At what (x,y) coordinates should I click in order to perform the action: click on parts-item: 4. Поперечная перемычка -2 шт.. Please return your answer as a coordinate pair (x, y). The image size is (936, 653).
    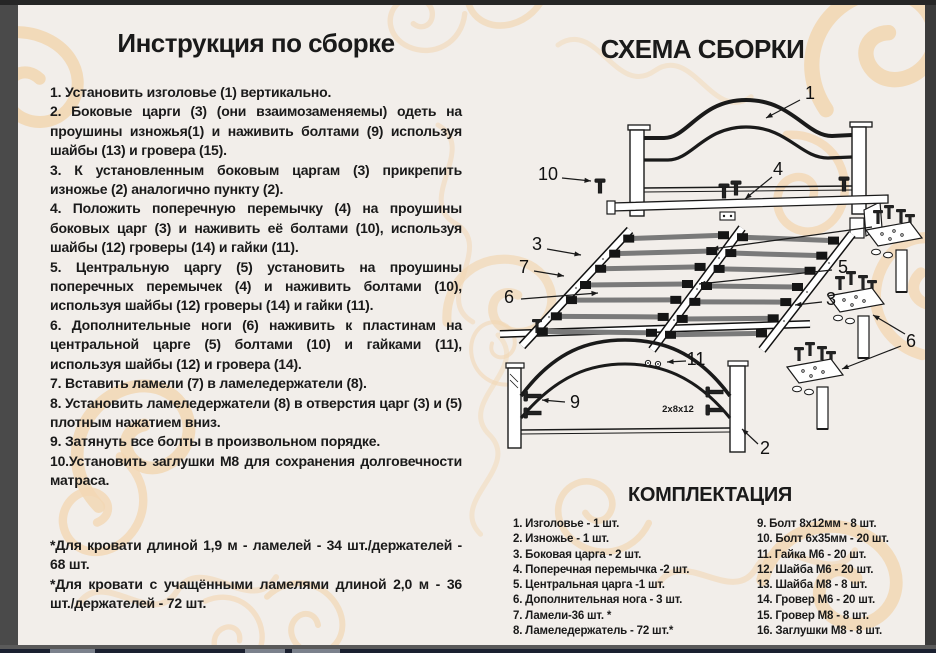
    Looking at the image, I should click on (601, 569).